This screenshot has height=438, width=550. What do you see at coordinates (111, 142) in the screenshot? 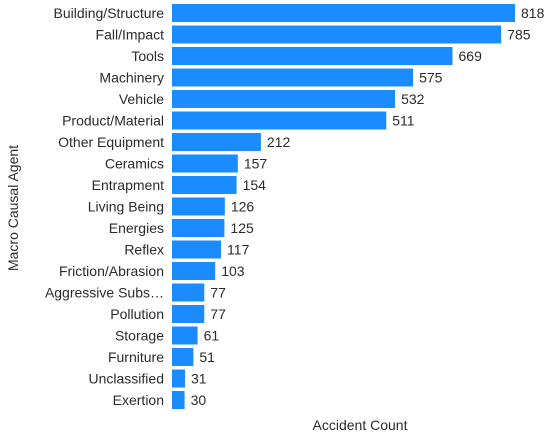
I see `category-label: Other Equipment` at bounding box center [111, 142].